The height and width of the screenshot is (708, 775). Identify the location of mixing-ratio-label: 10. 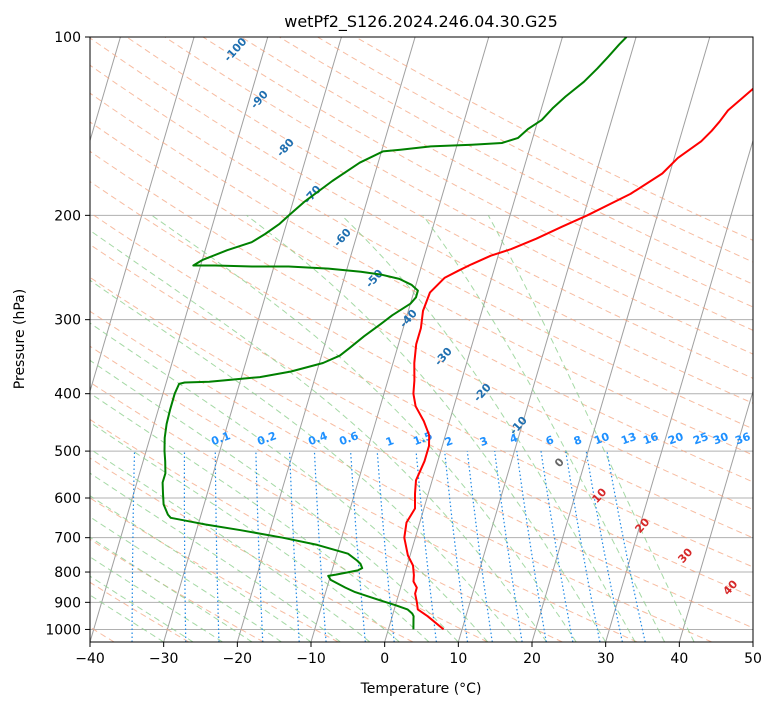
(601, 439).